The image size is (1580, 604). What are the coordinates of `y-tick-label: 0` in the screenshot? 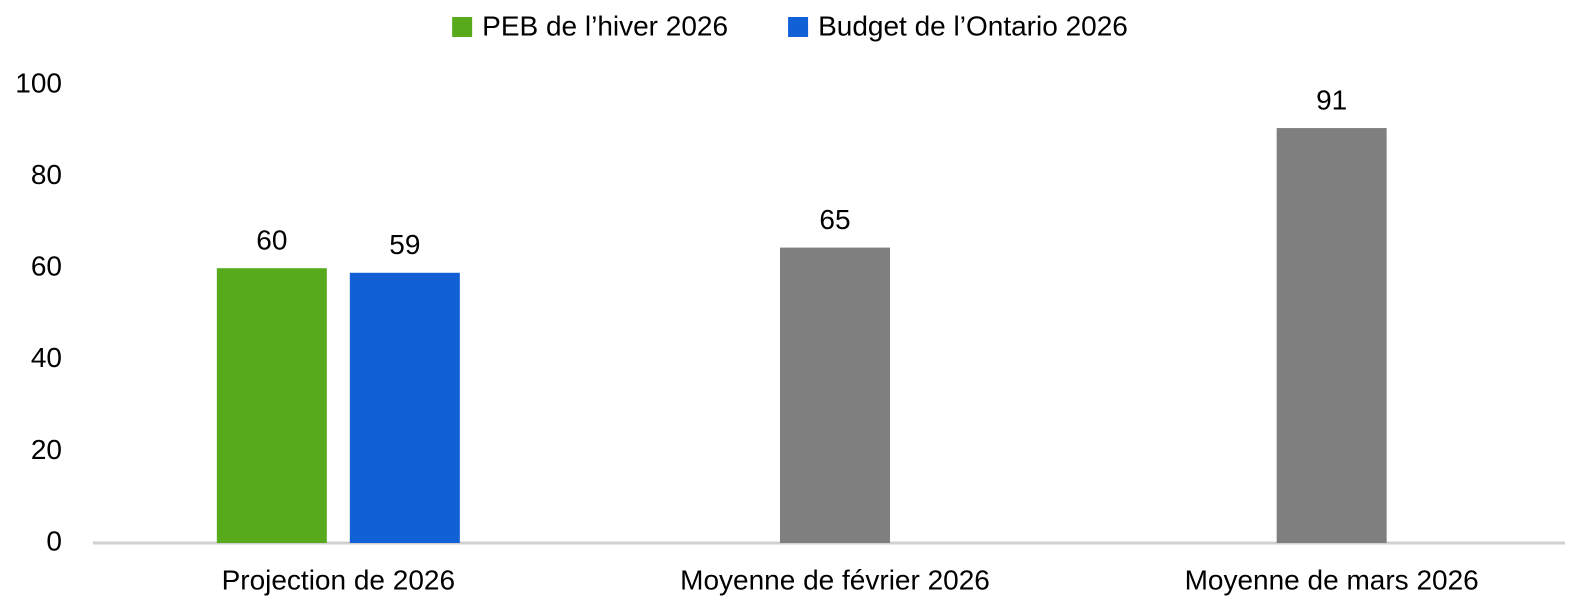 It's located at (54, 540).